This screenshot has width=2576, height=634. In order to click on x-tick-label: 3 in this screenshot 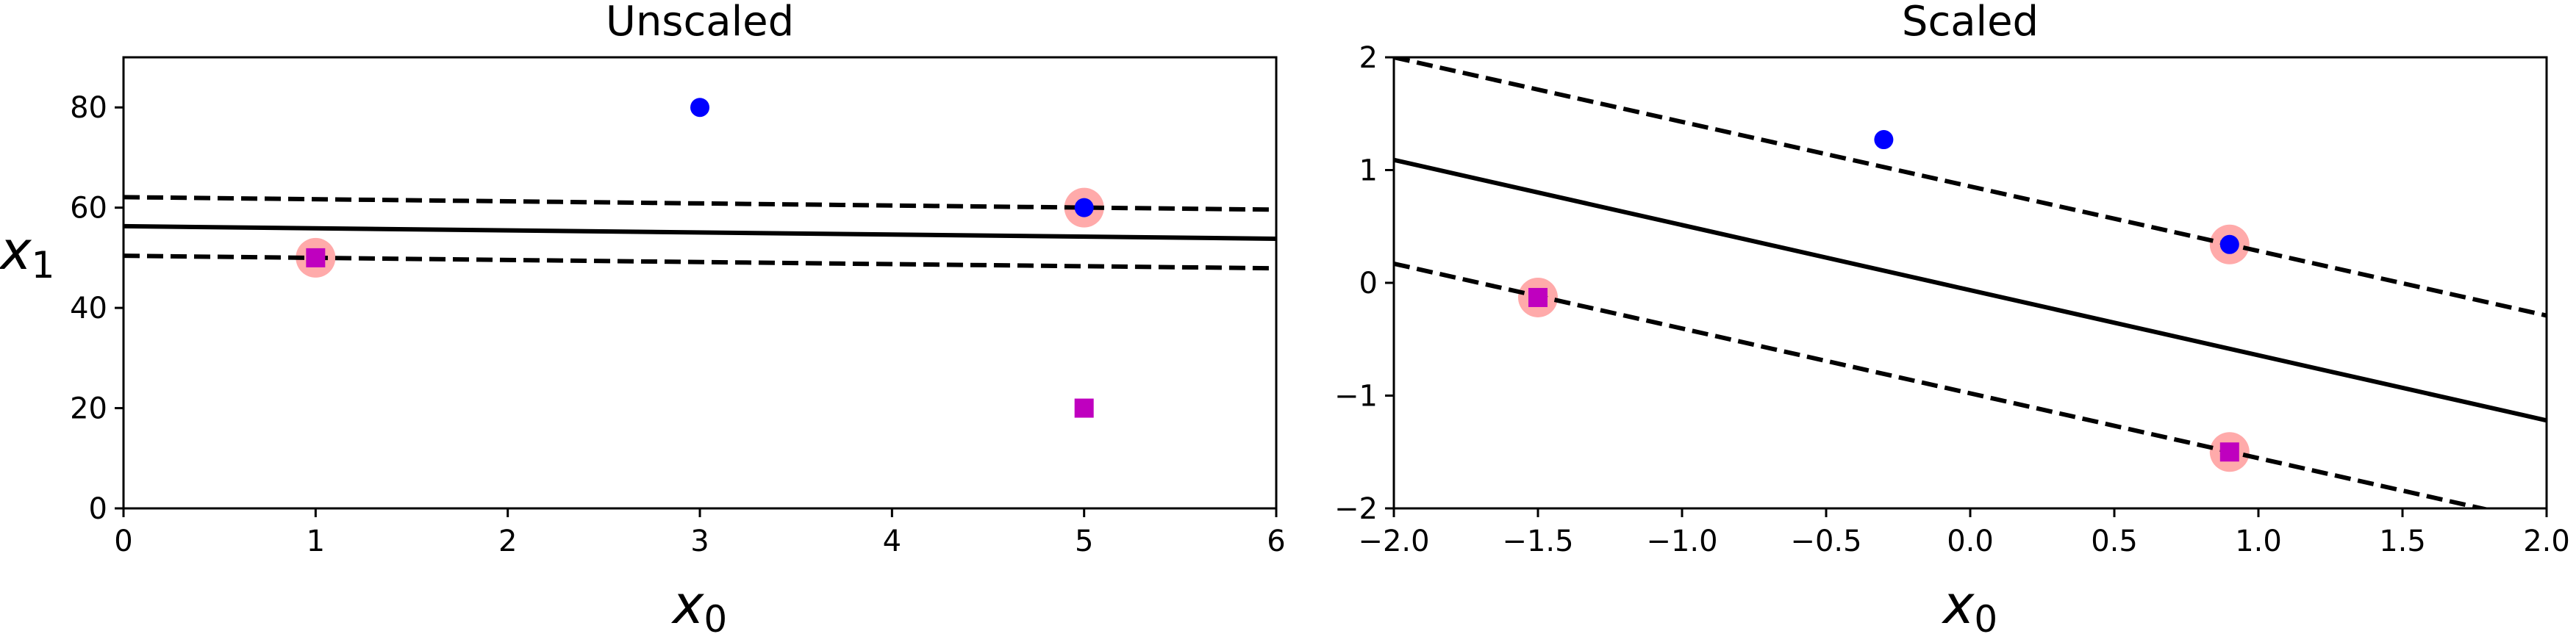, I will do `click(699, 541)`.